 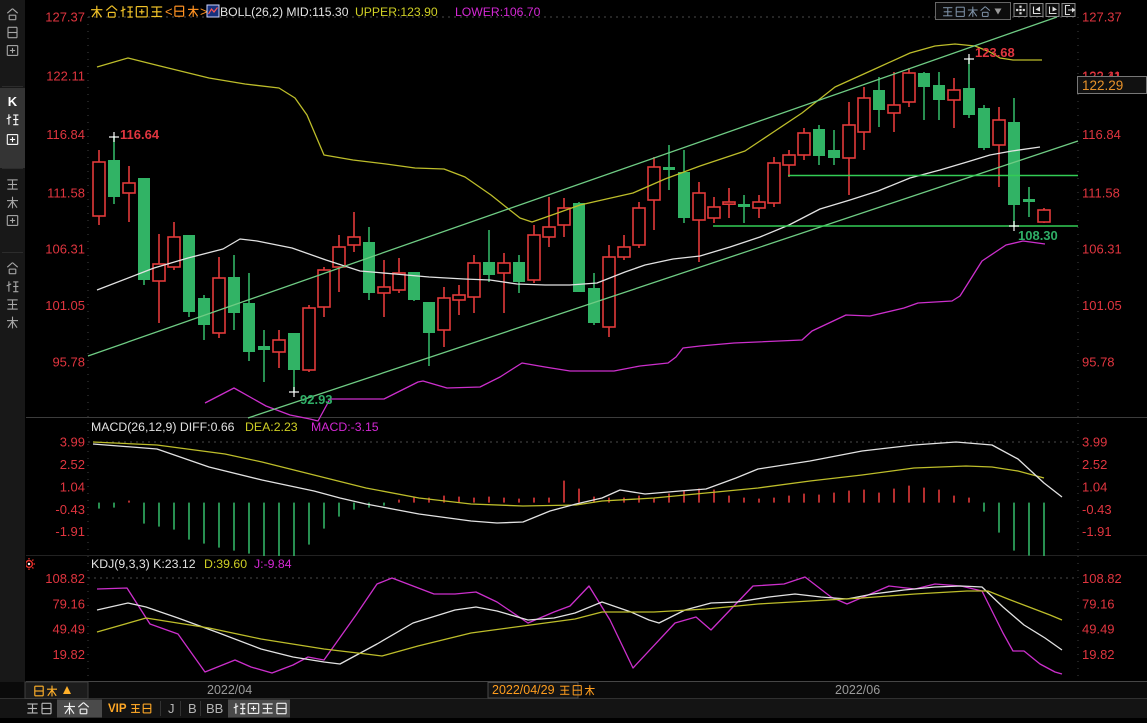 I want to click on svg-text: K, so click(x=13, y=101).